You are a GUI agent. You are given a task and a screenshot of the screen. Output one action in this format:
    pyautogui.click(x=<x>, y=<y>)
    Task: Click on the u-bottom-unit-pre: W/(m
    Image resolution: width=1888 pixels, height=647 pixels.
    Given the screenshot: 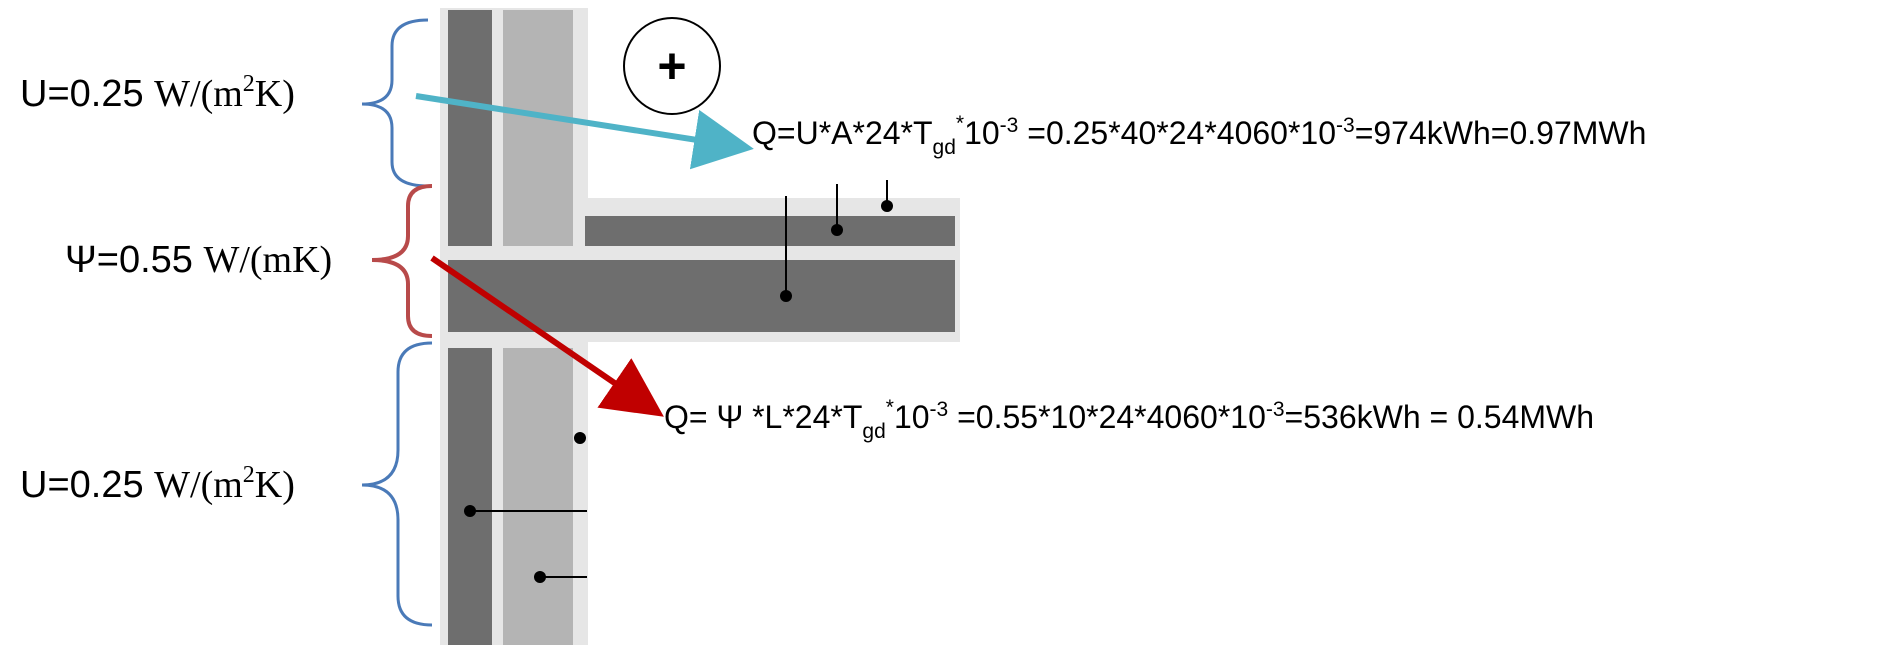 What is the action you would take?
    pyautogui.click(x=198, y=485)
    